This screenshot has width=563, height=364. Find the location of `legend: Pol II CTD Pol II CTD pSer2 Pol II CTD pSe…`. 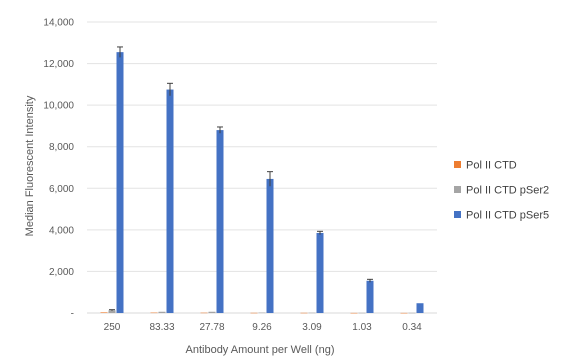

legend: Pol II CTD Pol II CTD pSer2 Pol II CTD pSe… is located at coordinates (501, 191).